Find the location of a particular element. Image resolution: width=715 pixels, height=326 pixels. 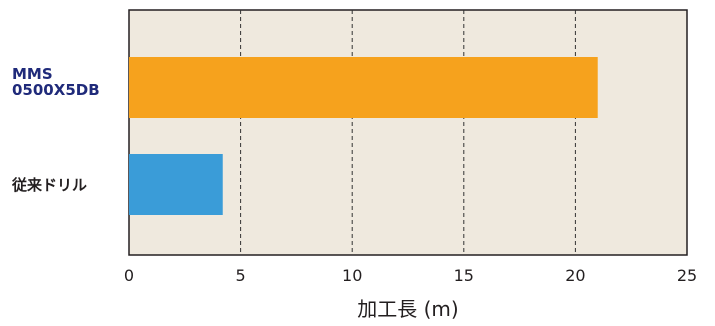

x-axis-title: 加工長 (m) is located at coordinates (407, 309).